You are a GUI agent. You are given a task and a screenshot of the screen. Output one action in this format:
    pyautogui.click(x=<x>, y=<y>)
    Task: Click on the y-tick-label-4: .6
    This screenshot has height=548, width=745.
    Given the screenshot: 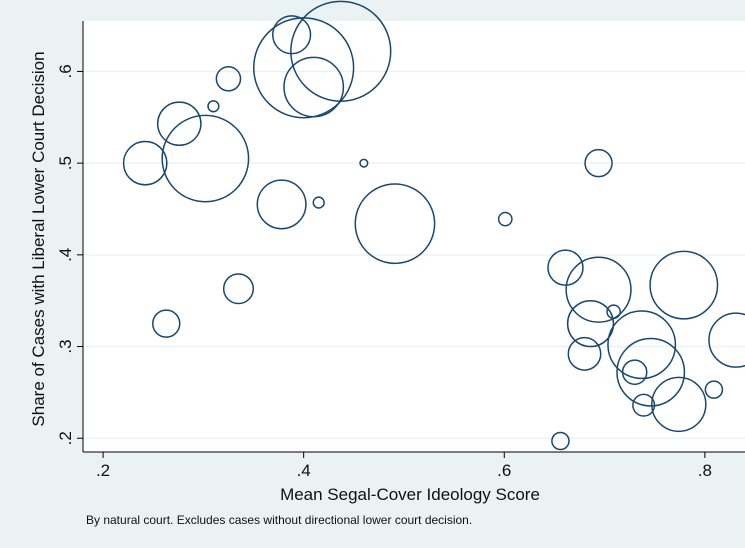 What is the action you would take?
    pyautogui.click(x=65, y=71)
    